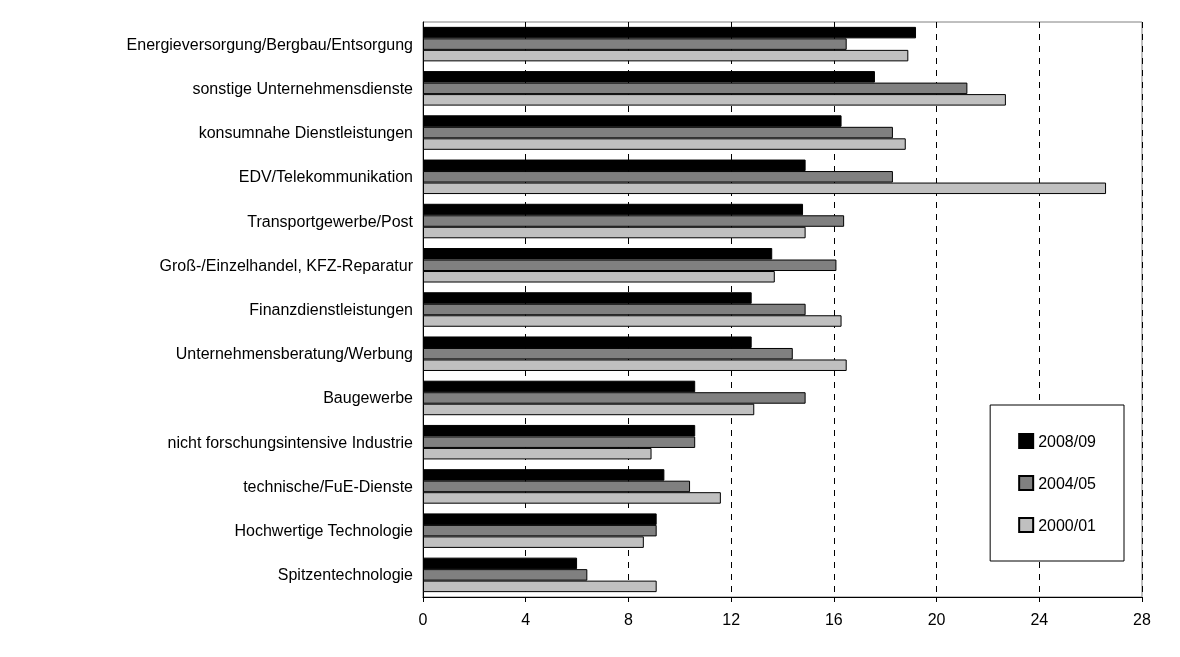 This screenshot has width=1180, height=657. What do you see at coordinates (526, 619) in the screenshot?
I see `x-tick-label: 4` at bounding box center [526, 619].